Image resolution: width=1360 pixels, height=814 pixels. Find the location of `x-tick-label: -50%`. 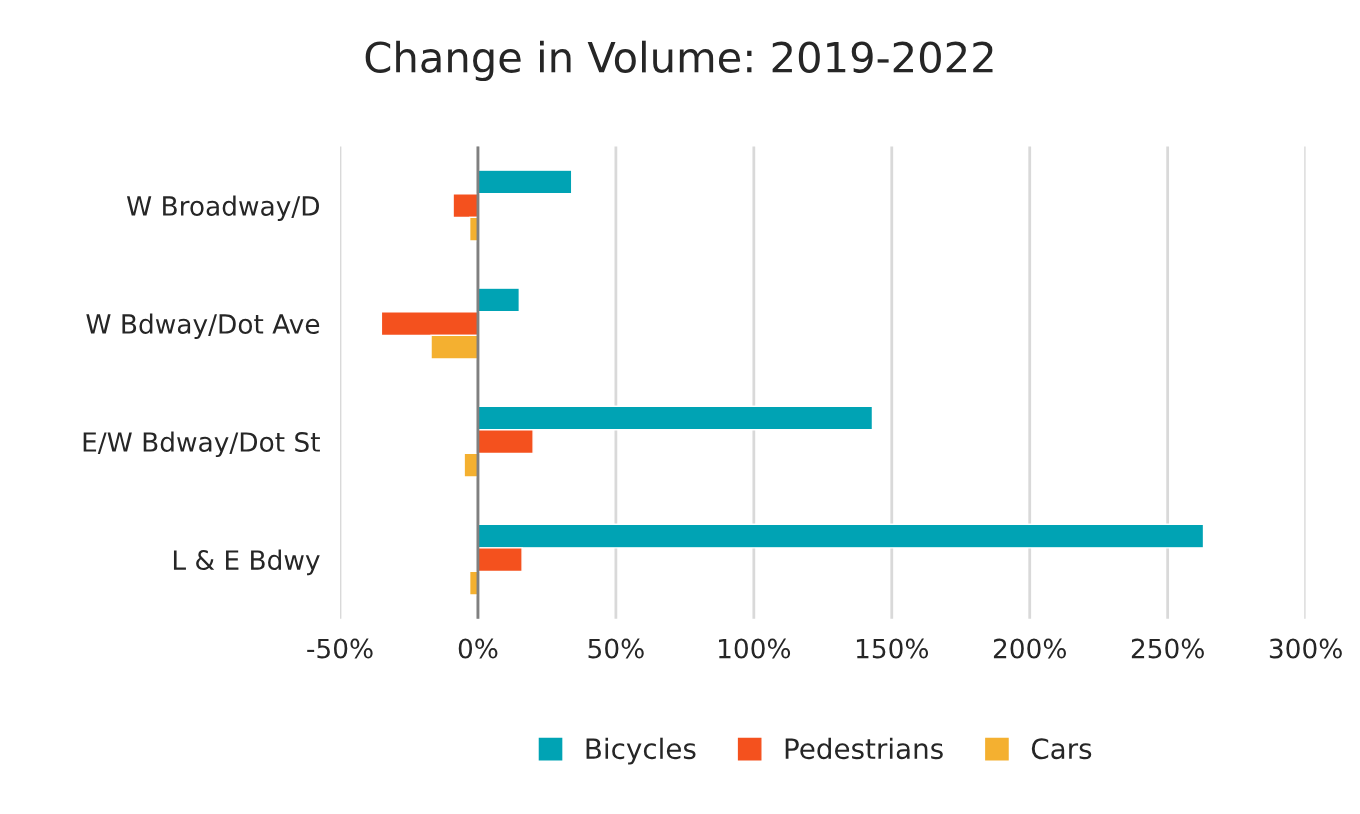

x-tick-label: -50% is located at coordinates (340, 648).